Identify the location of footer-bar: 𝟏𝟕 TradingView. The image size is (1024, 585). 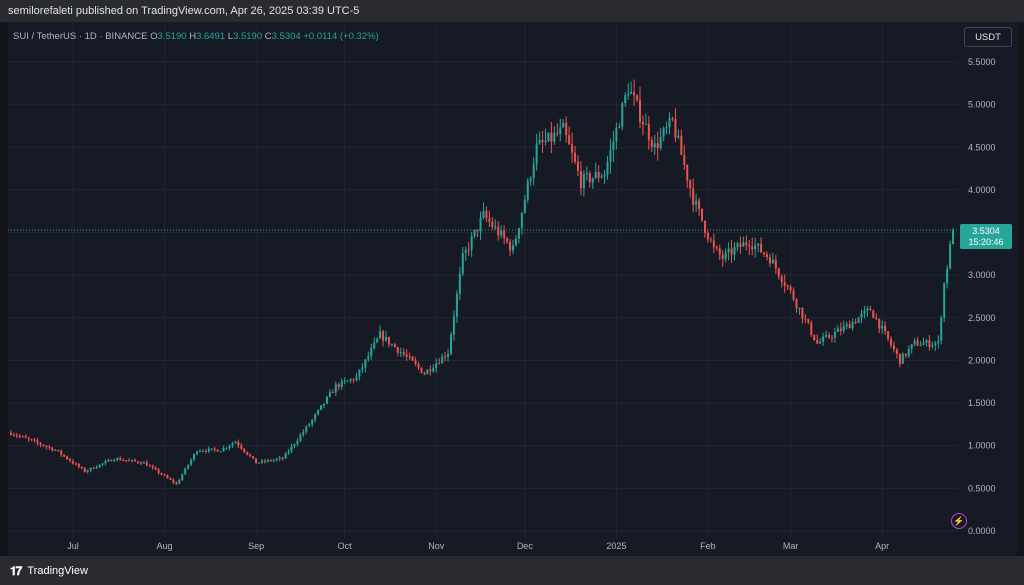
(512, 570).